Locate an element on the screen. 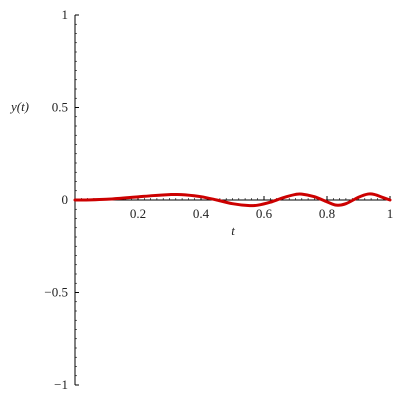 The height and width of the screenshot is (400, 400). y-tick-label: 1 is located at coordinates (65, 14).